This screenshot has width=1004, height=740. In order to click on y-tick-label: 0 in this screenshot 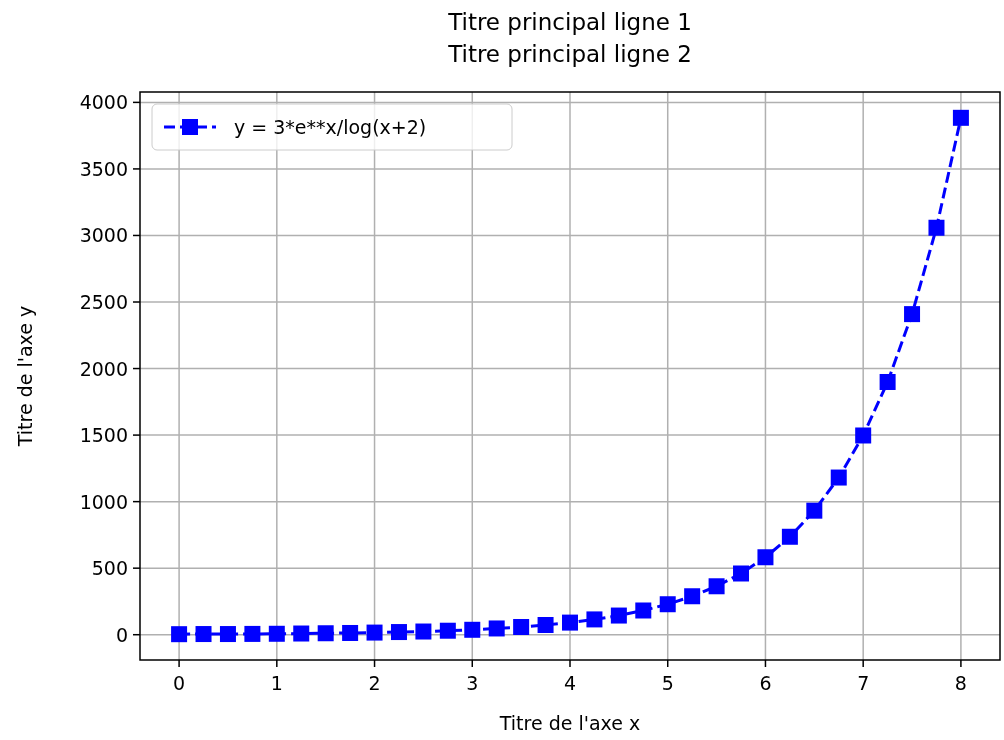, I will do `click(121, 634)`.